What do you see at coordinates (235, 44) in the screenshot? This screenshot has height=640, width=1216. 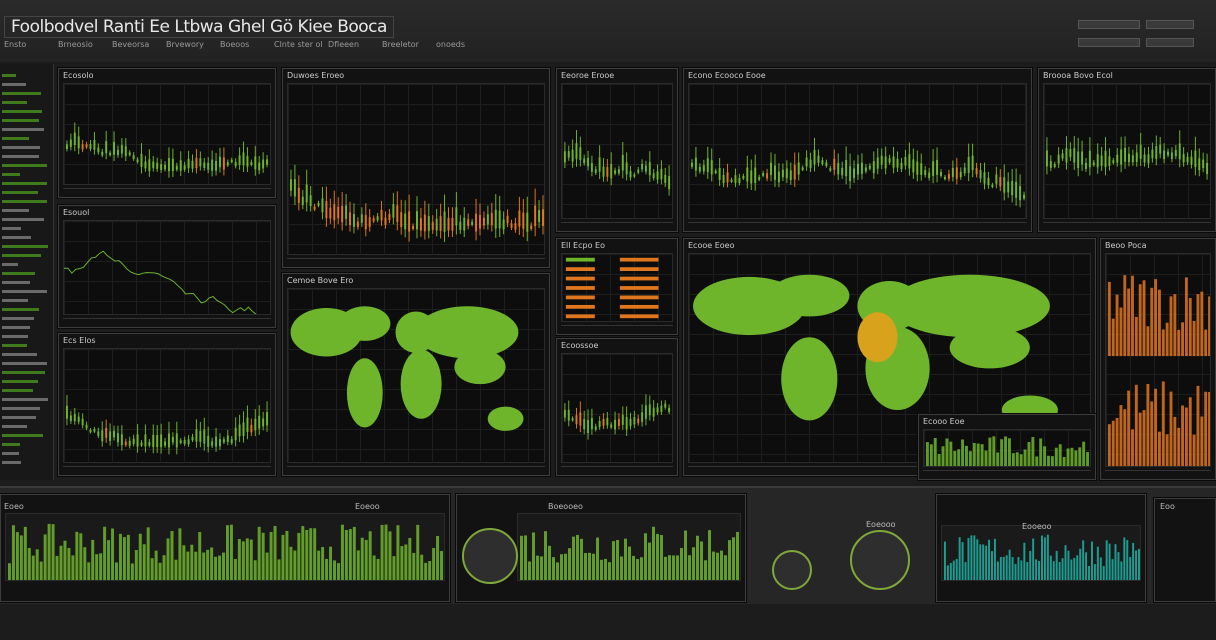 I see `menu-item: Boeoos` at bounding box center [235, 44].